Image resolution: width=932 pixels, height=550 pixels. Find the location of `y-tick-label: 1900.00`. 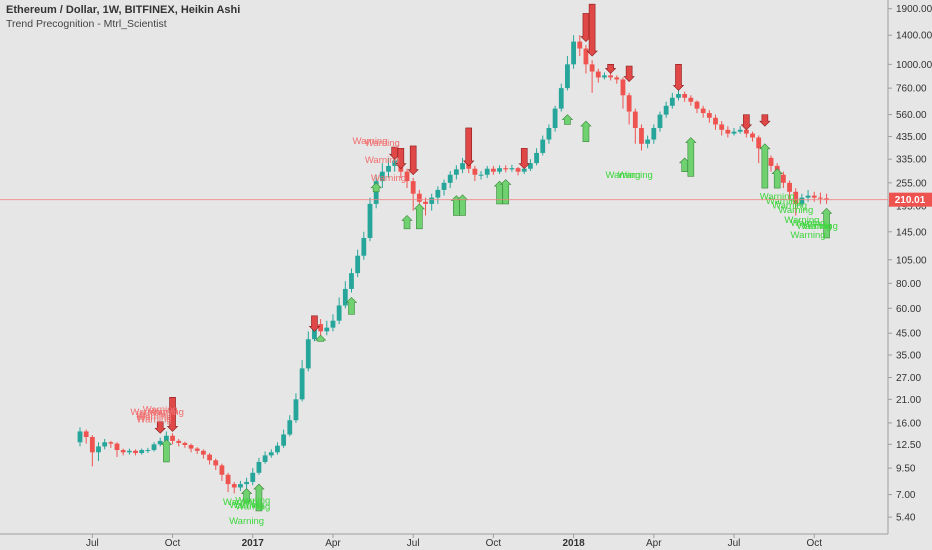

y-tick-label: 1900.00 is located at coordinates (914, 9).